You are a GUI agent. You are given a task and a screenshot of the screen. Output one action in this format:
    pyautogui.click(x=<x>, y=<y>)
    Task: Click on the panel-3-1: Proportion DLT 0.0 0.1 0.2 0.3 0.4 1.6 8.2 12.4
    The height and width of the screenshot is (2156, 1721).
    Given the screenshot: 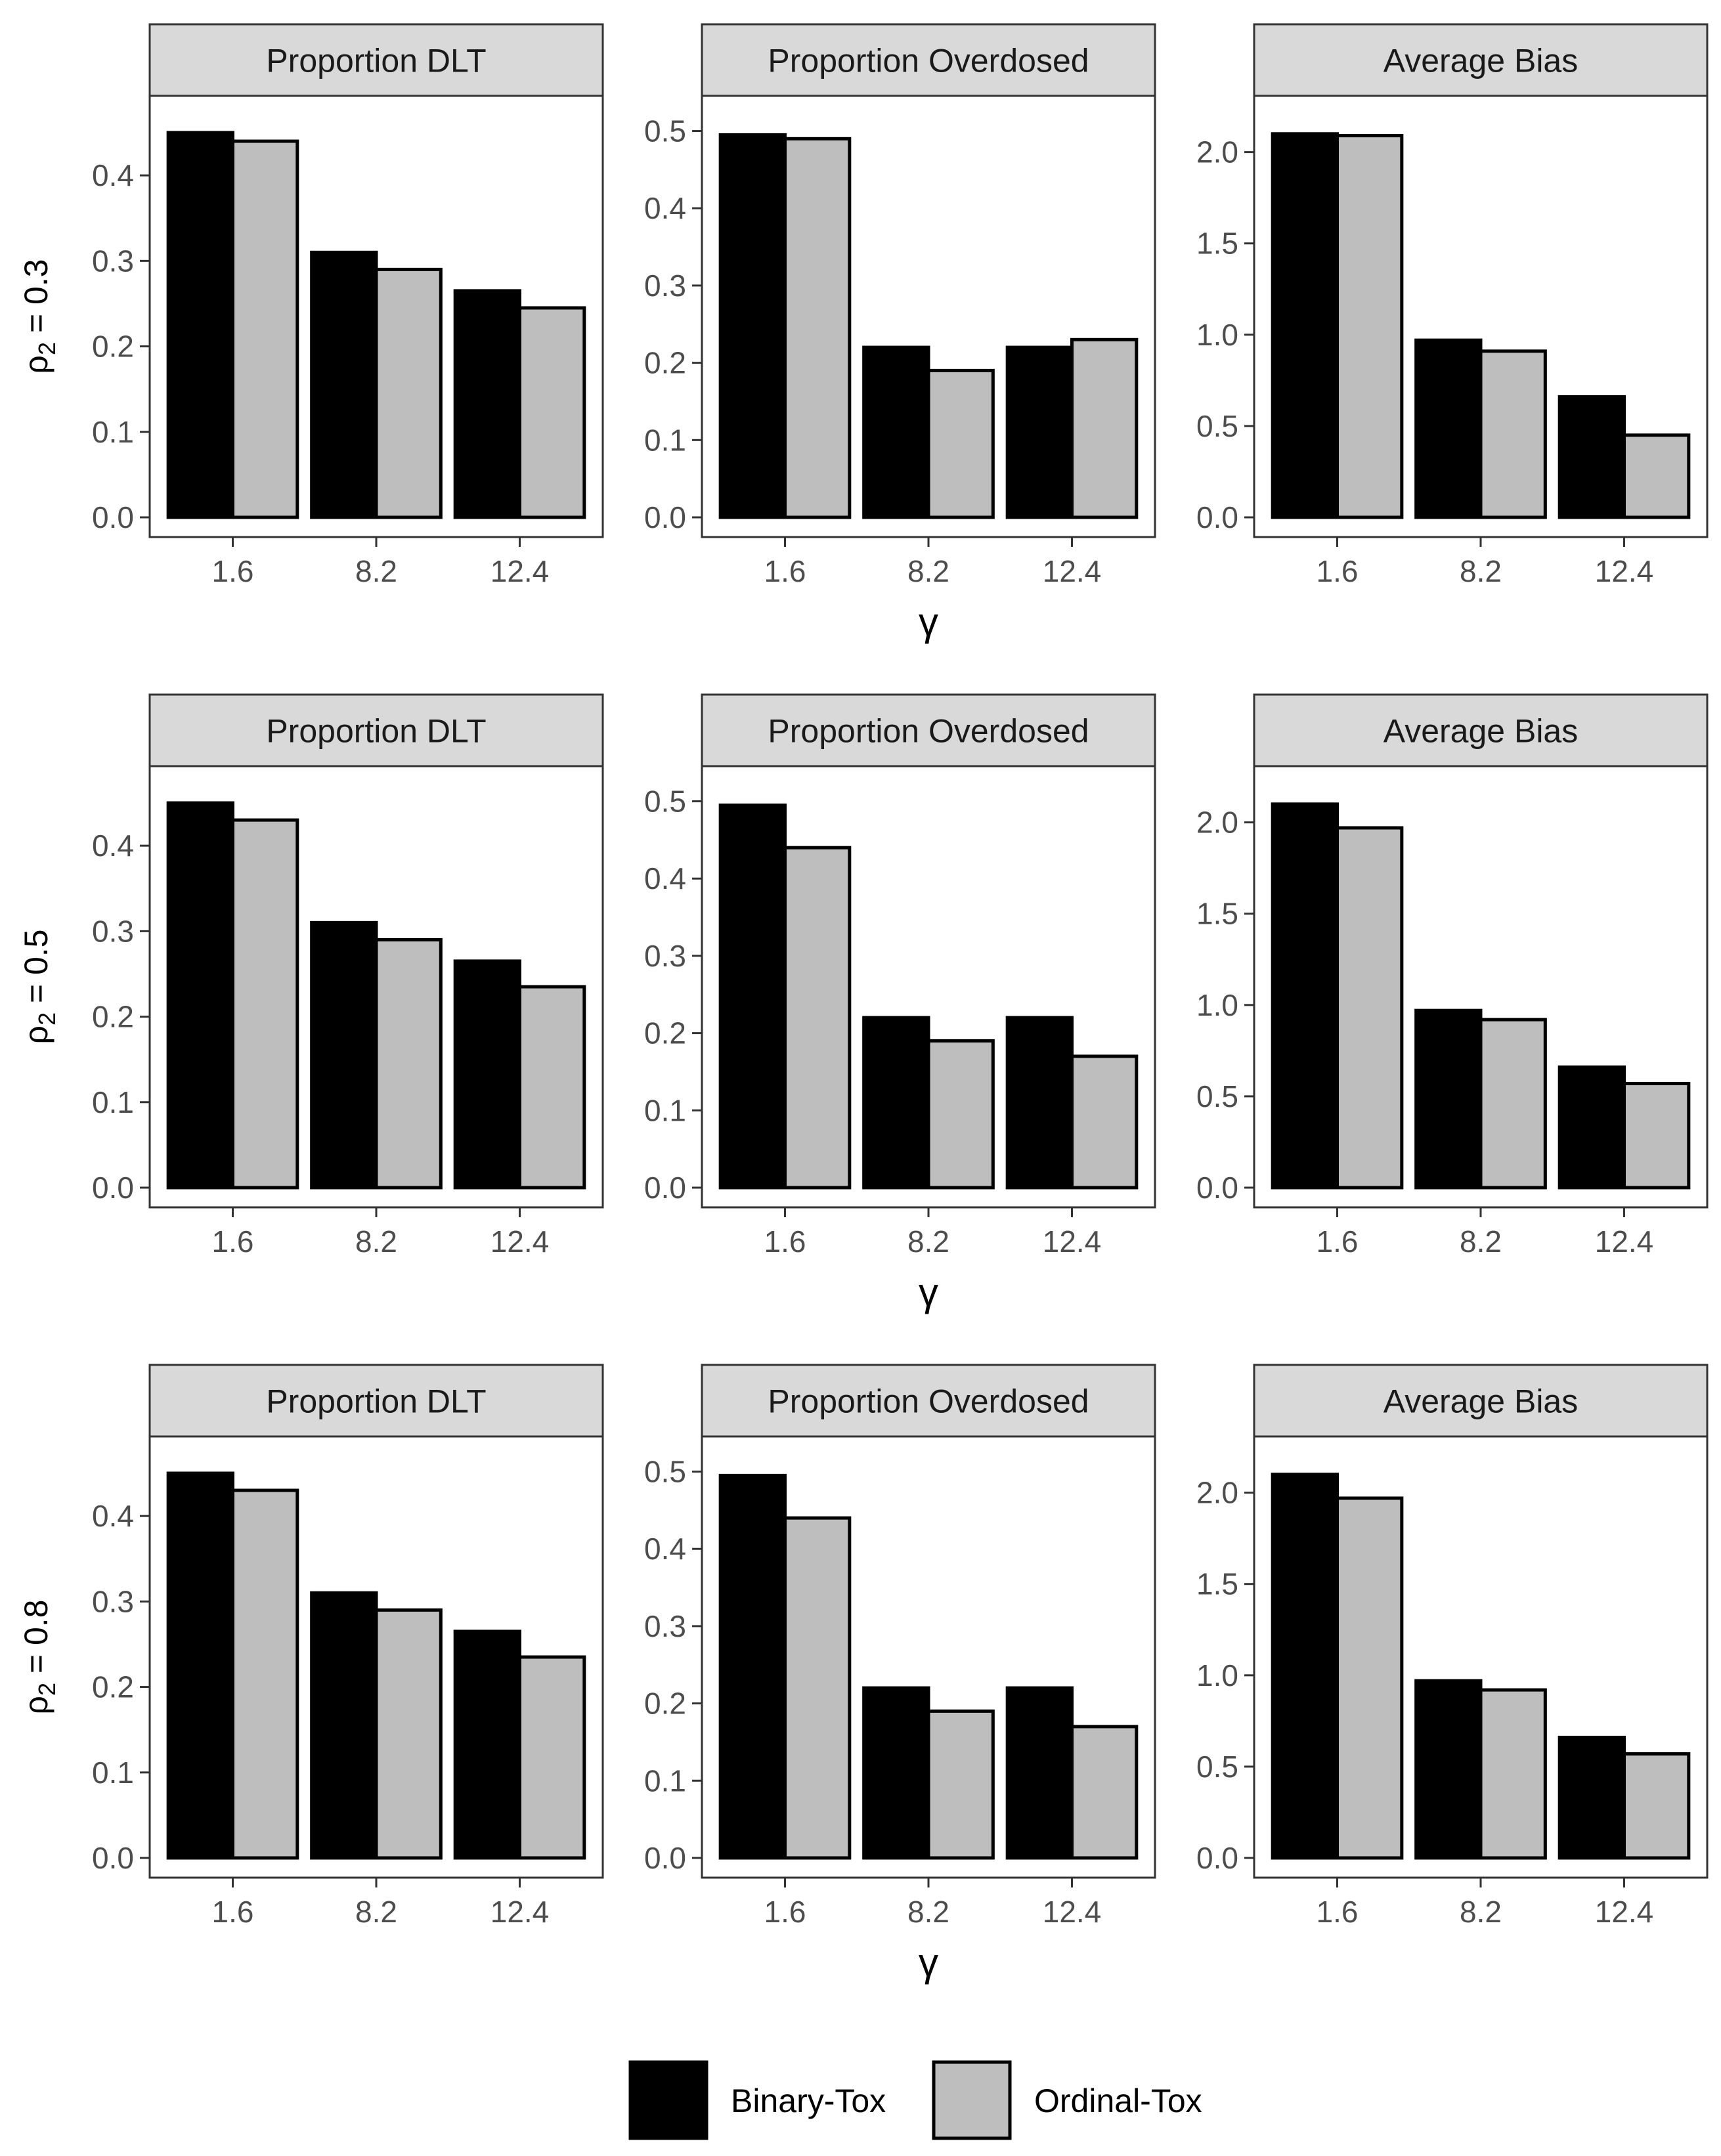 What is the action you would take?
    pyautogui.click(x=348, y=1646)
    